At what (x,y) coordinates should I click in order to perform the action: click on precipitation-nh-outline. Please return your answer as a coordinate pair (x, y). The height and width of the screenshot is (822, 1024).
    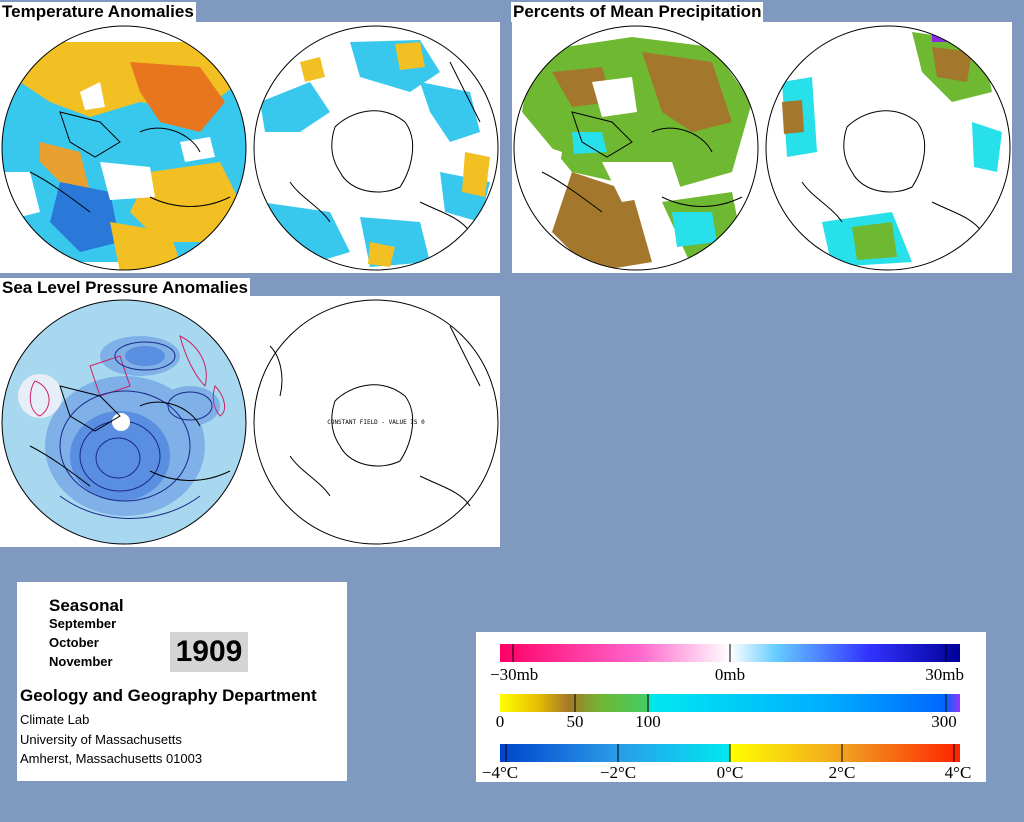
    Looking at the image, I should click on (636, 148).